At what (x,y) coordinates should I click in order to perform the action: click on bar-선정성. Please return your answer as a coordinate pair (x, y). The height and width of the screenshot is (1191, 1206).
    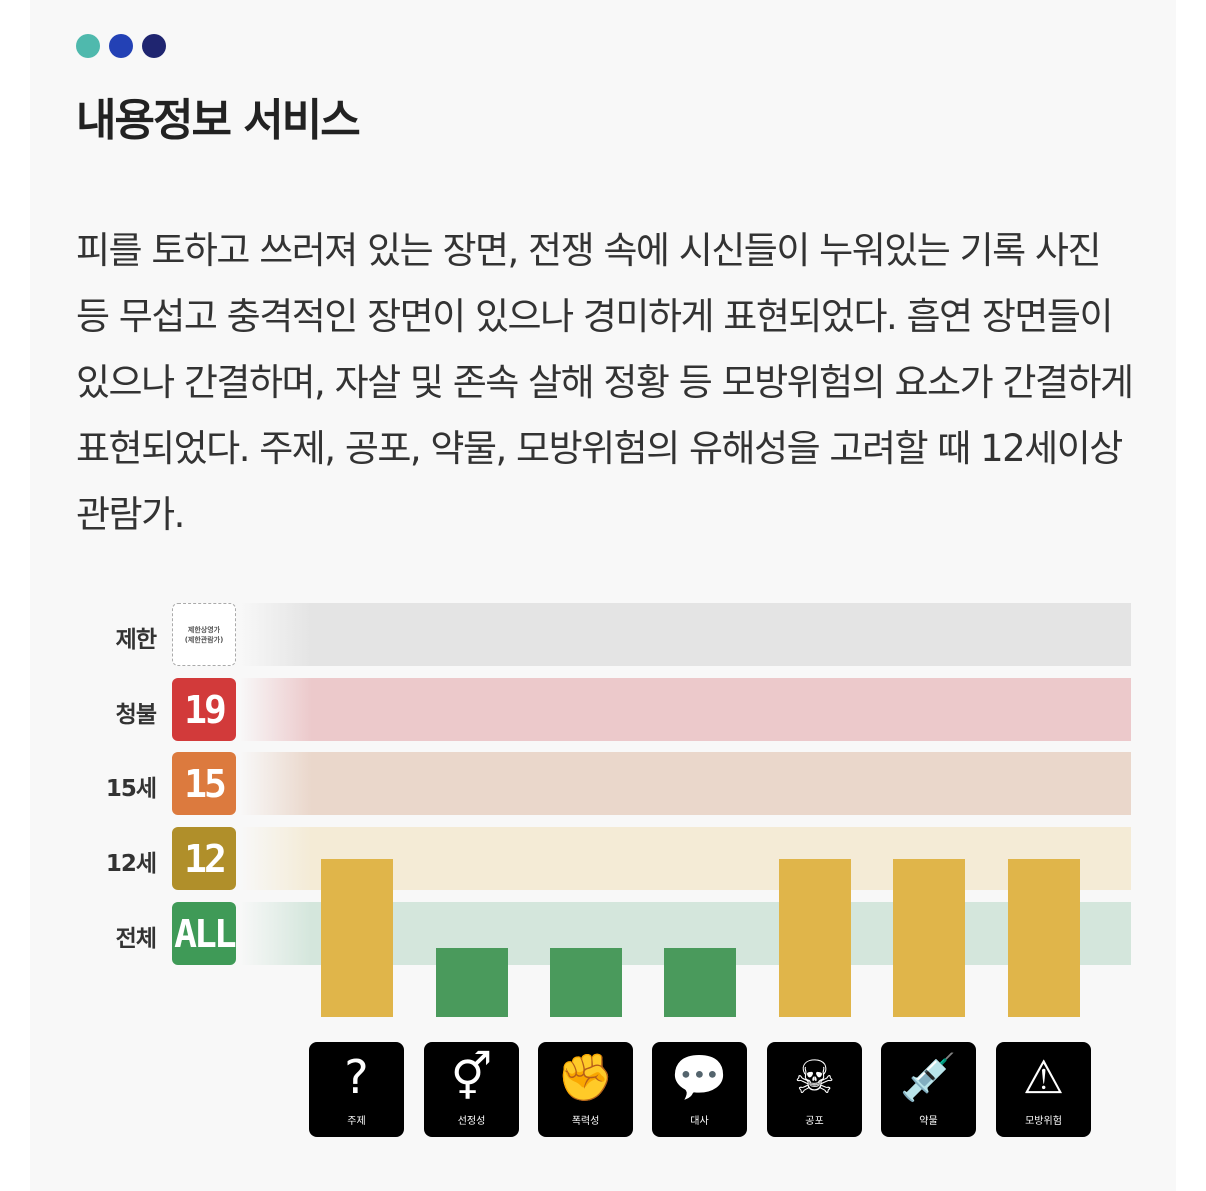
    Looking at the image, I should click on (472, 982).